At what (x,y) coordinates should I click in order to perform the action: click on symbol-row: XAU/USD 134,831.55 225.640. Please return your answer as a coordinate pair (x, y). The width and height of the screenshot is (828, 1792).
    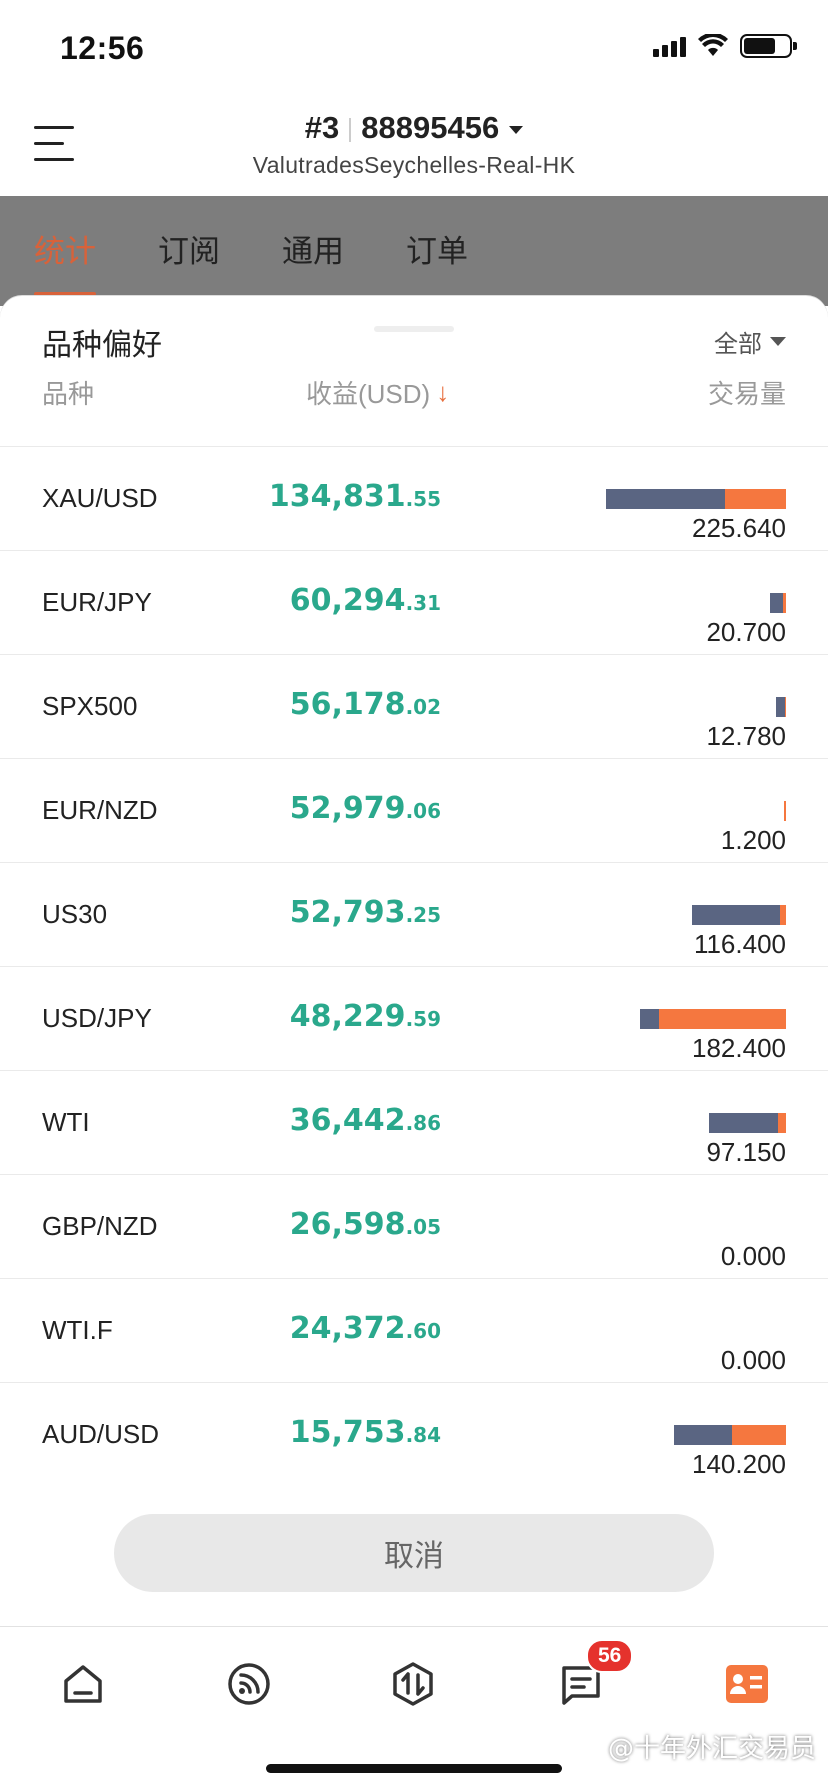
    Looking at the image, I should click on (414, 498).